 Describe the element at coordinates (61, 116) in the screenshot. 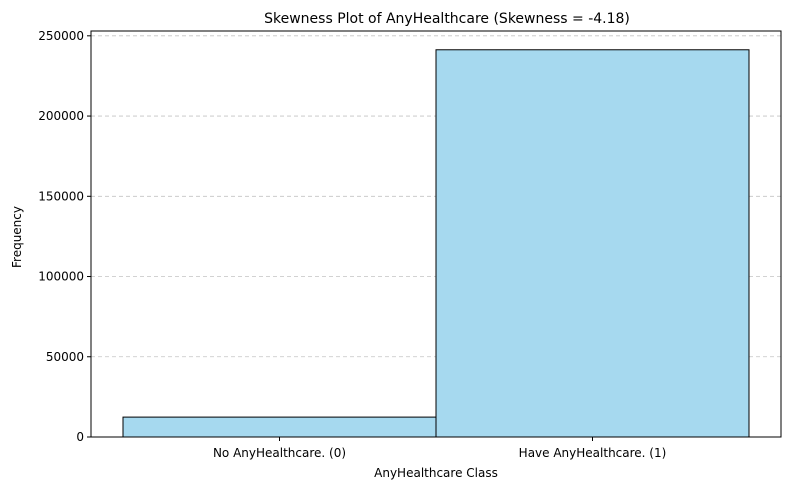

I see `y-tick-label: 200000` at that location.